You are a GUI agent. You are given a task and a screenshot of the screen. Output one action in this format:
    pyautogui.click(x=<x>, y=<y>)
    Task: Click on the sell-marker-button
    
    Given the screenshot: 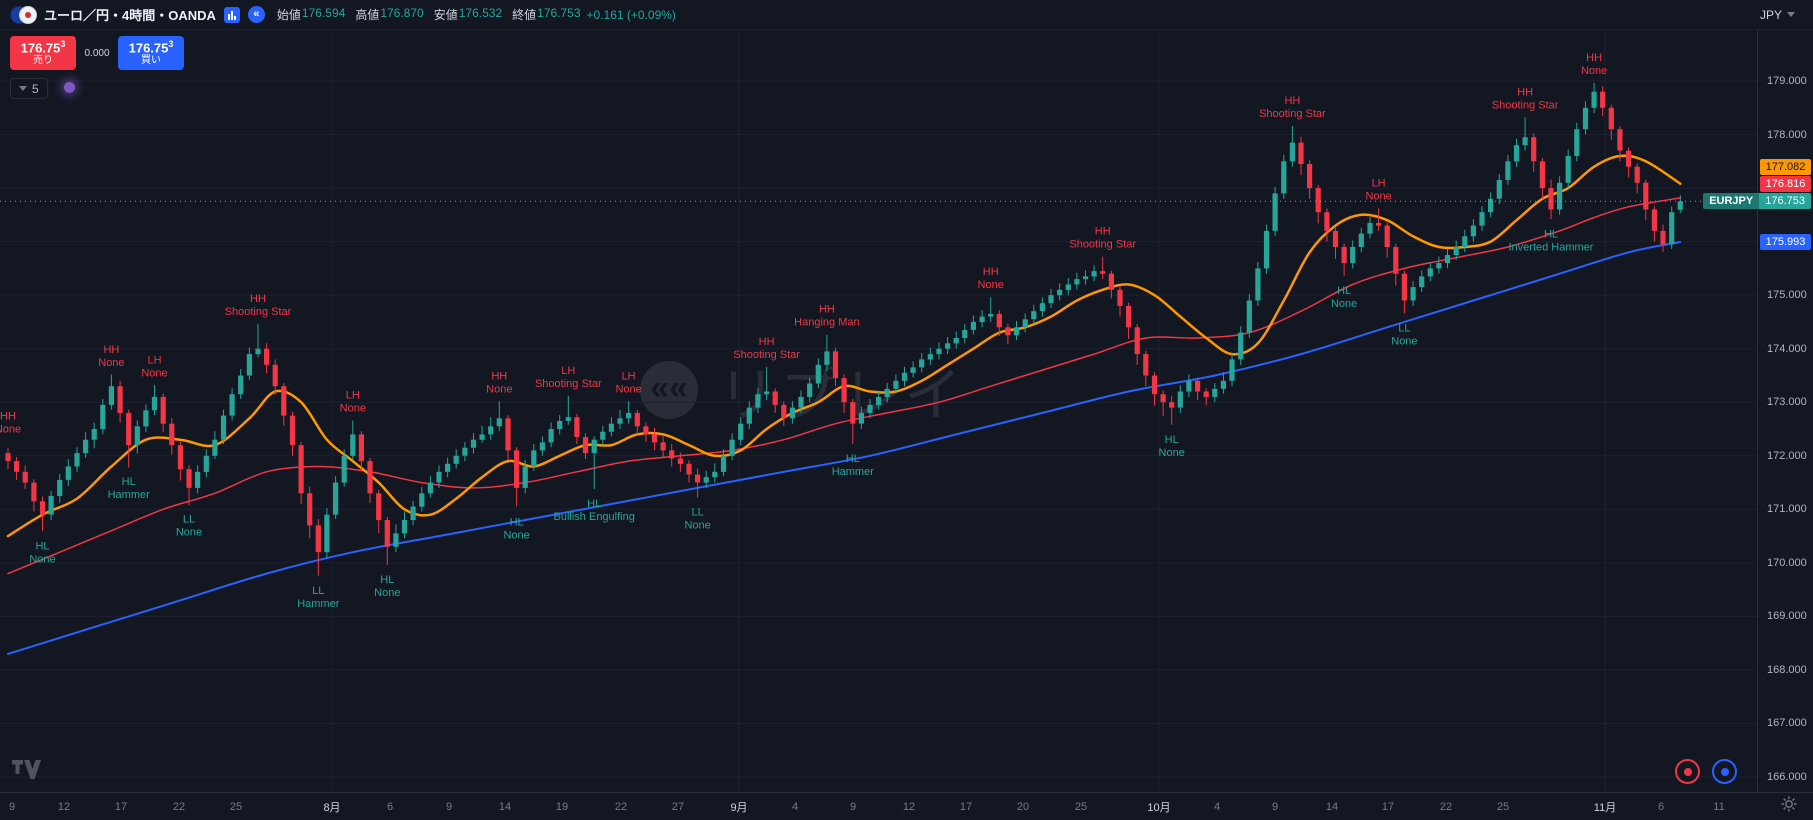 What is the action you would take?
    pyautogui.click(x=1687, y=771)
    